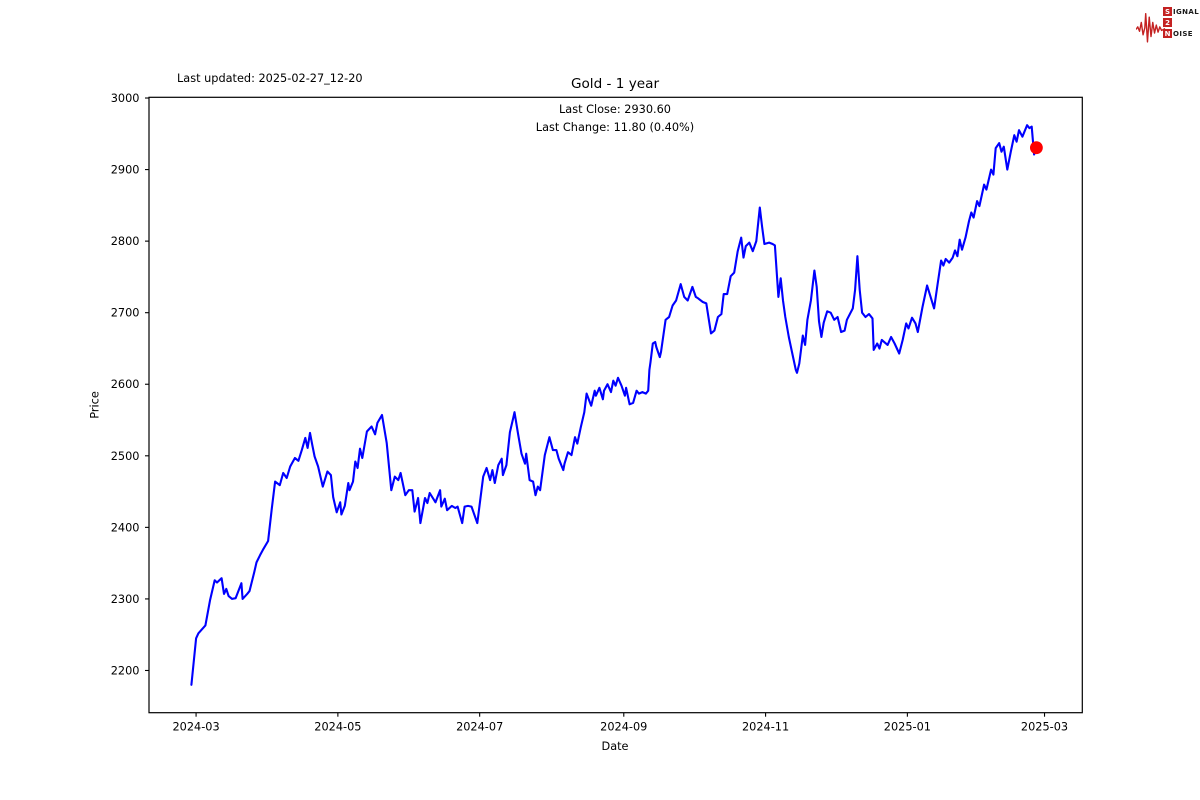 The height and width of the screenshot is (800, 1200). I want to click on svg-text: 2700, so click(125, 313).